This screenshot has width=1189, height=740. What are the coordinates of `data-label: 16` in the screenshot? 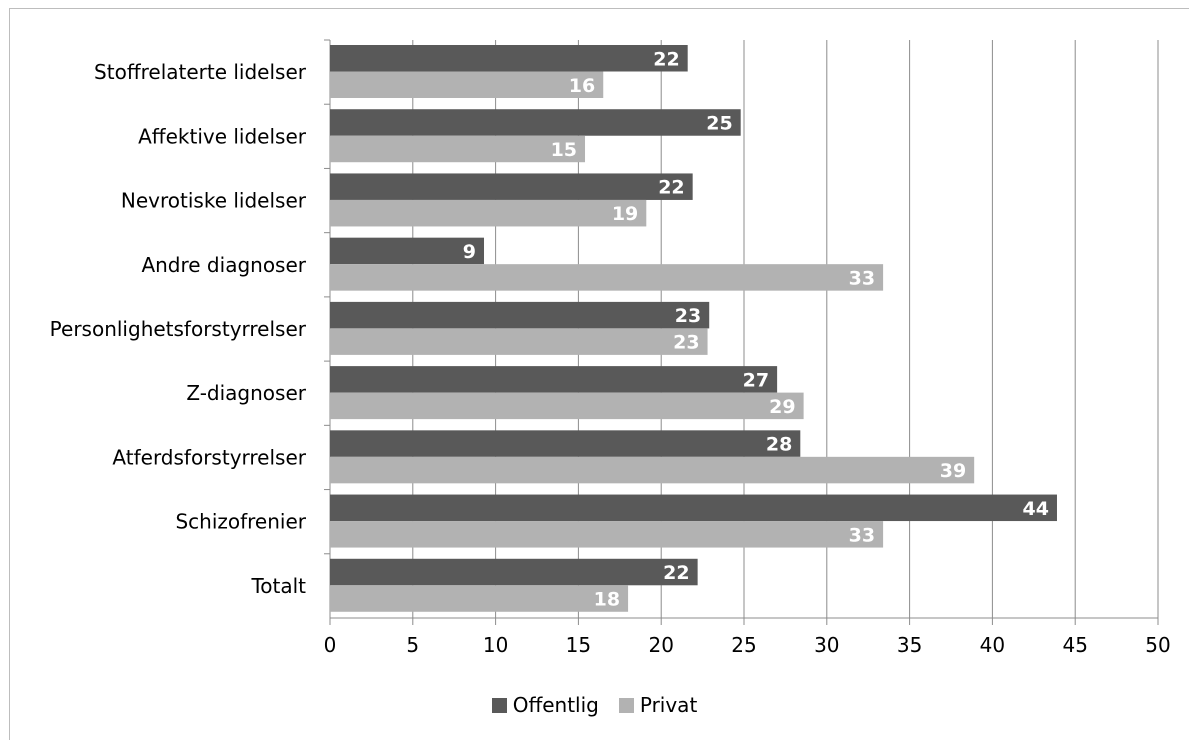 It's located at (582, 86).